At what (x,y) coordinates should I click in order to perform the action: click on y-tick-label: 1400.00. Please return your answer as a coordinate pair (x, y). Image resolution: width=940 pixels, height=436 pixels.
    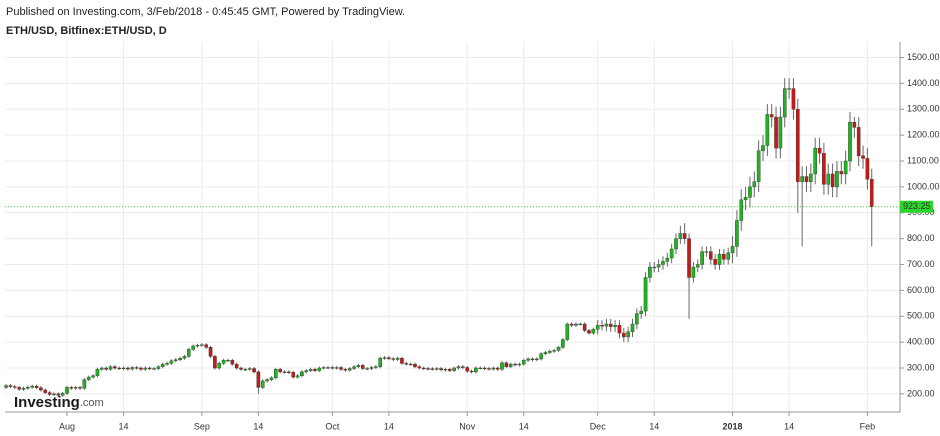
    Looking at the image, I should click on (923, 83).